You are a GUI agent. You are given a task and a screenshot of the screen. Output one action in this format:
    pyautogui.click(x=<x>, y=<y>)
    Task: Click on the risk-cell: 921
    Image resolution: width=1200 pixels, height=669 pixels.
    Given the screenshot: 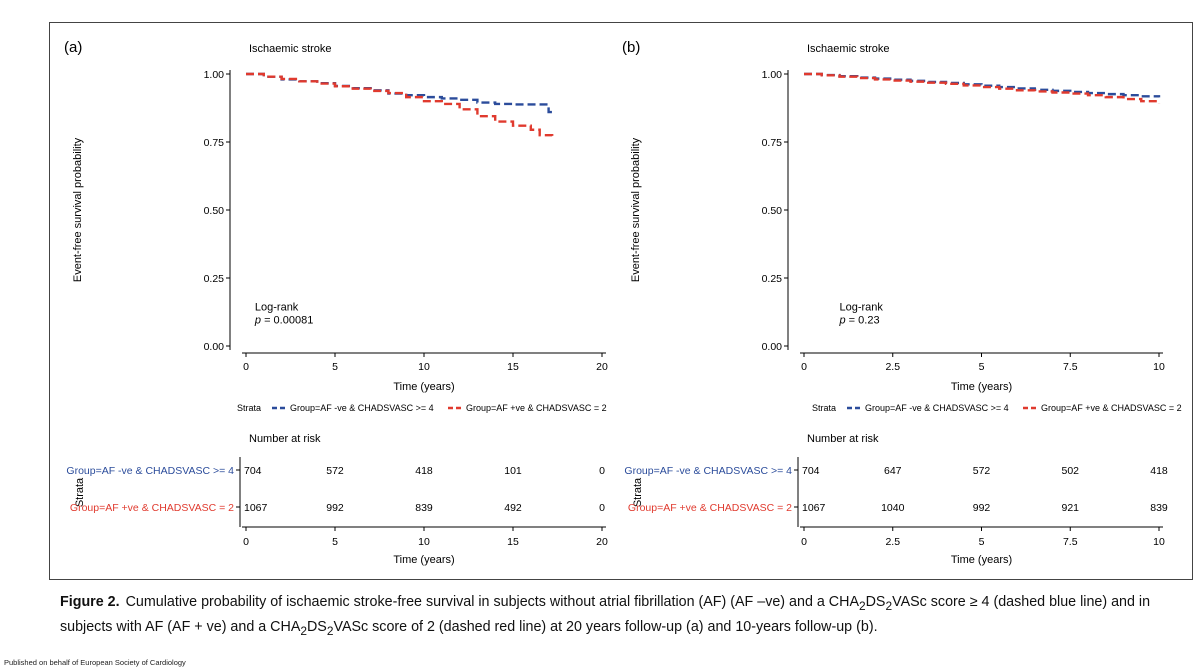 What is the action you would take?
    pyautogui.click(x=1070, y=508)
    